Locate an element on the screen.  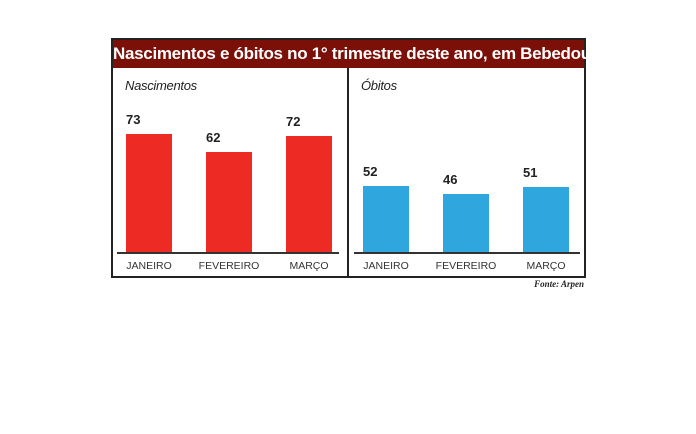
category-label-obitos-2: MARÇO is located at coordinates (546, 266).